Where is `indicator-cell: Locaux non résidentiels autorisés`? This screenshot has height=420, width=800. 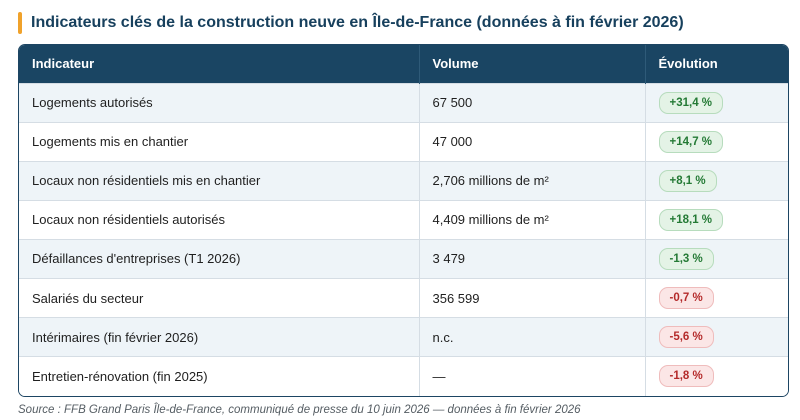 indicator-cell: Locaux non résidentiels autorisés is located at coordinates (219, 219).